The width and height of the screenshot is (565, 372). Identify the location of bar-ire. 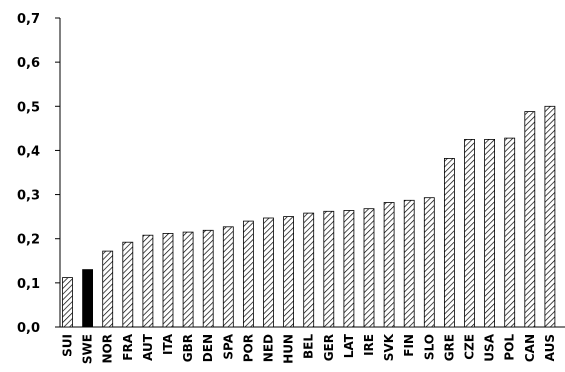
(369, 268).